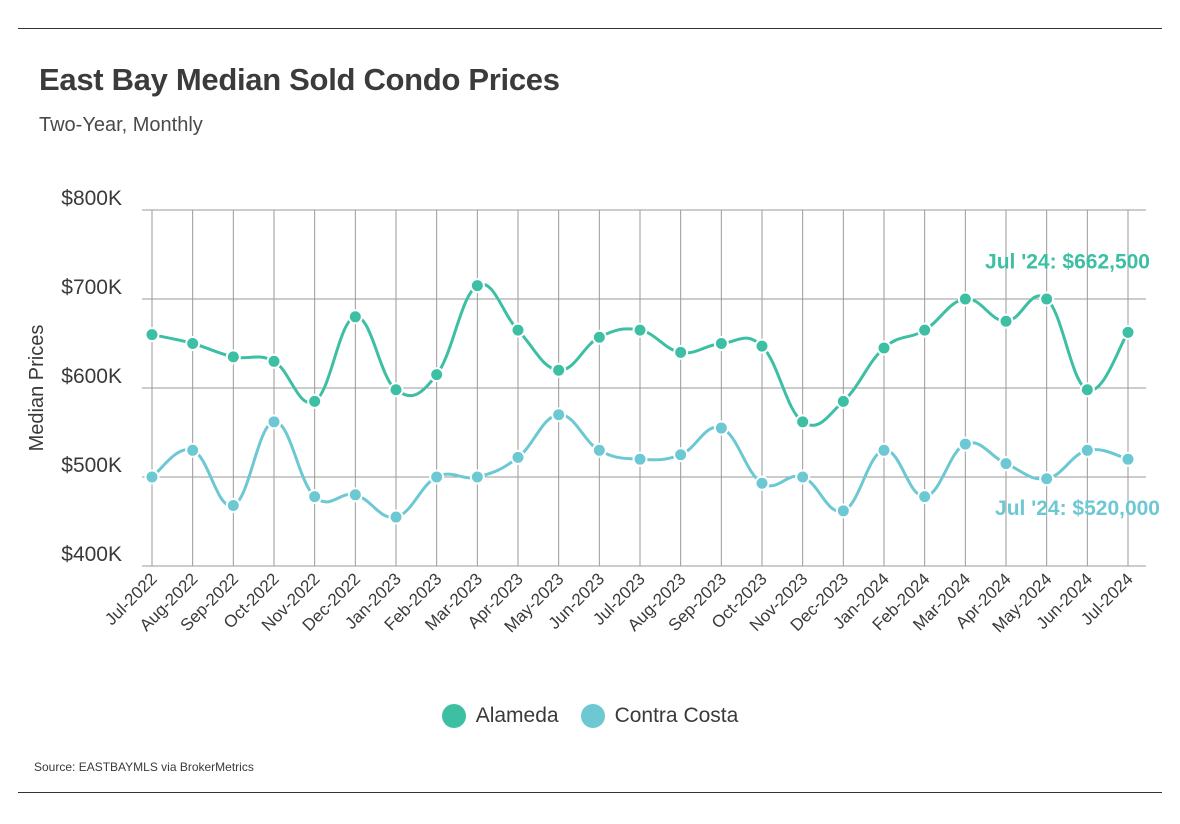 The height and width of the screenshot is (824, 1180). I want to click on legend-swatch-contra-costa, so click(592, 716).